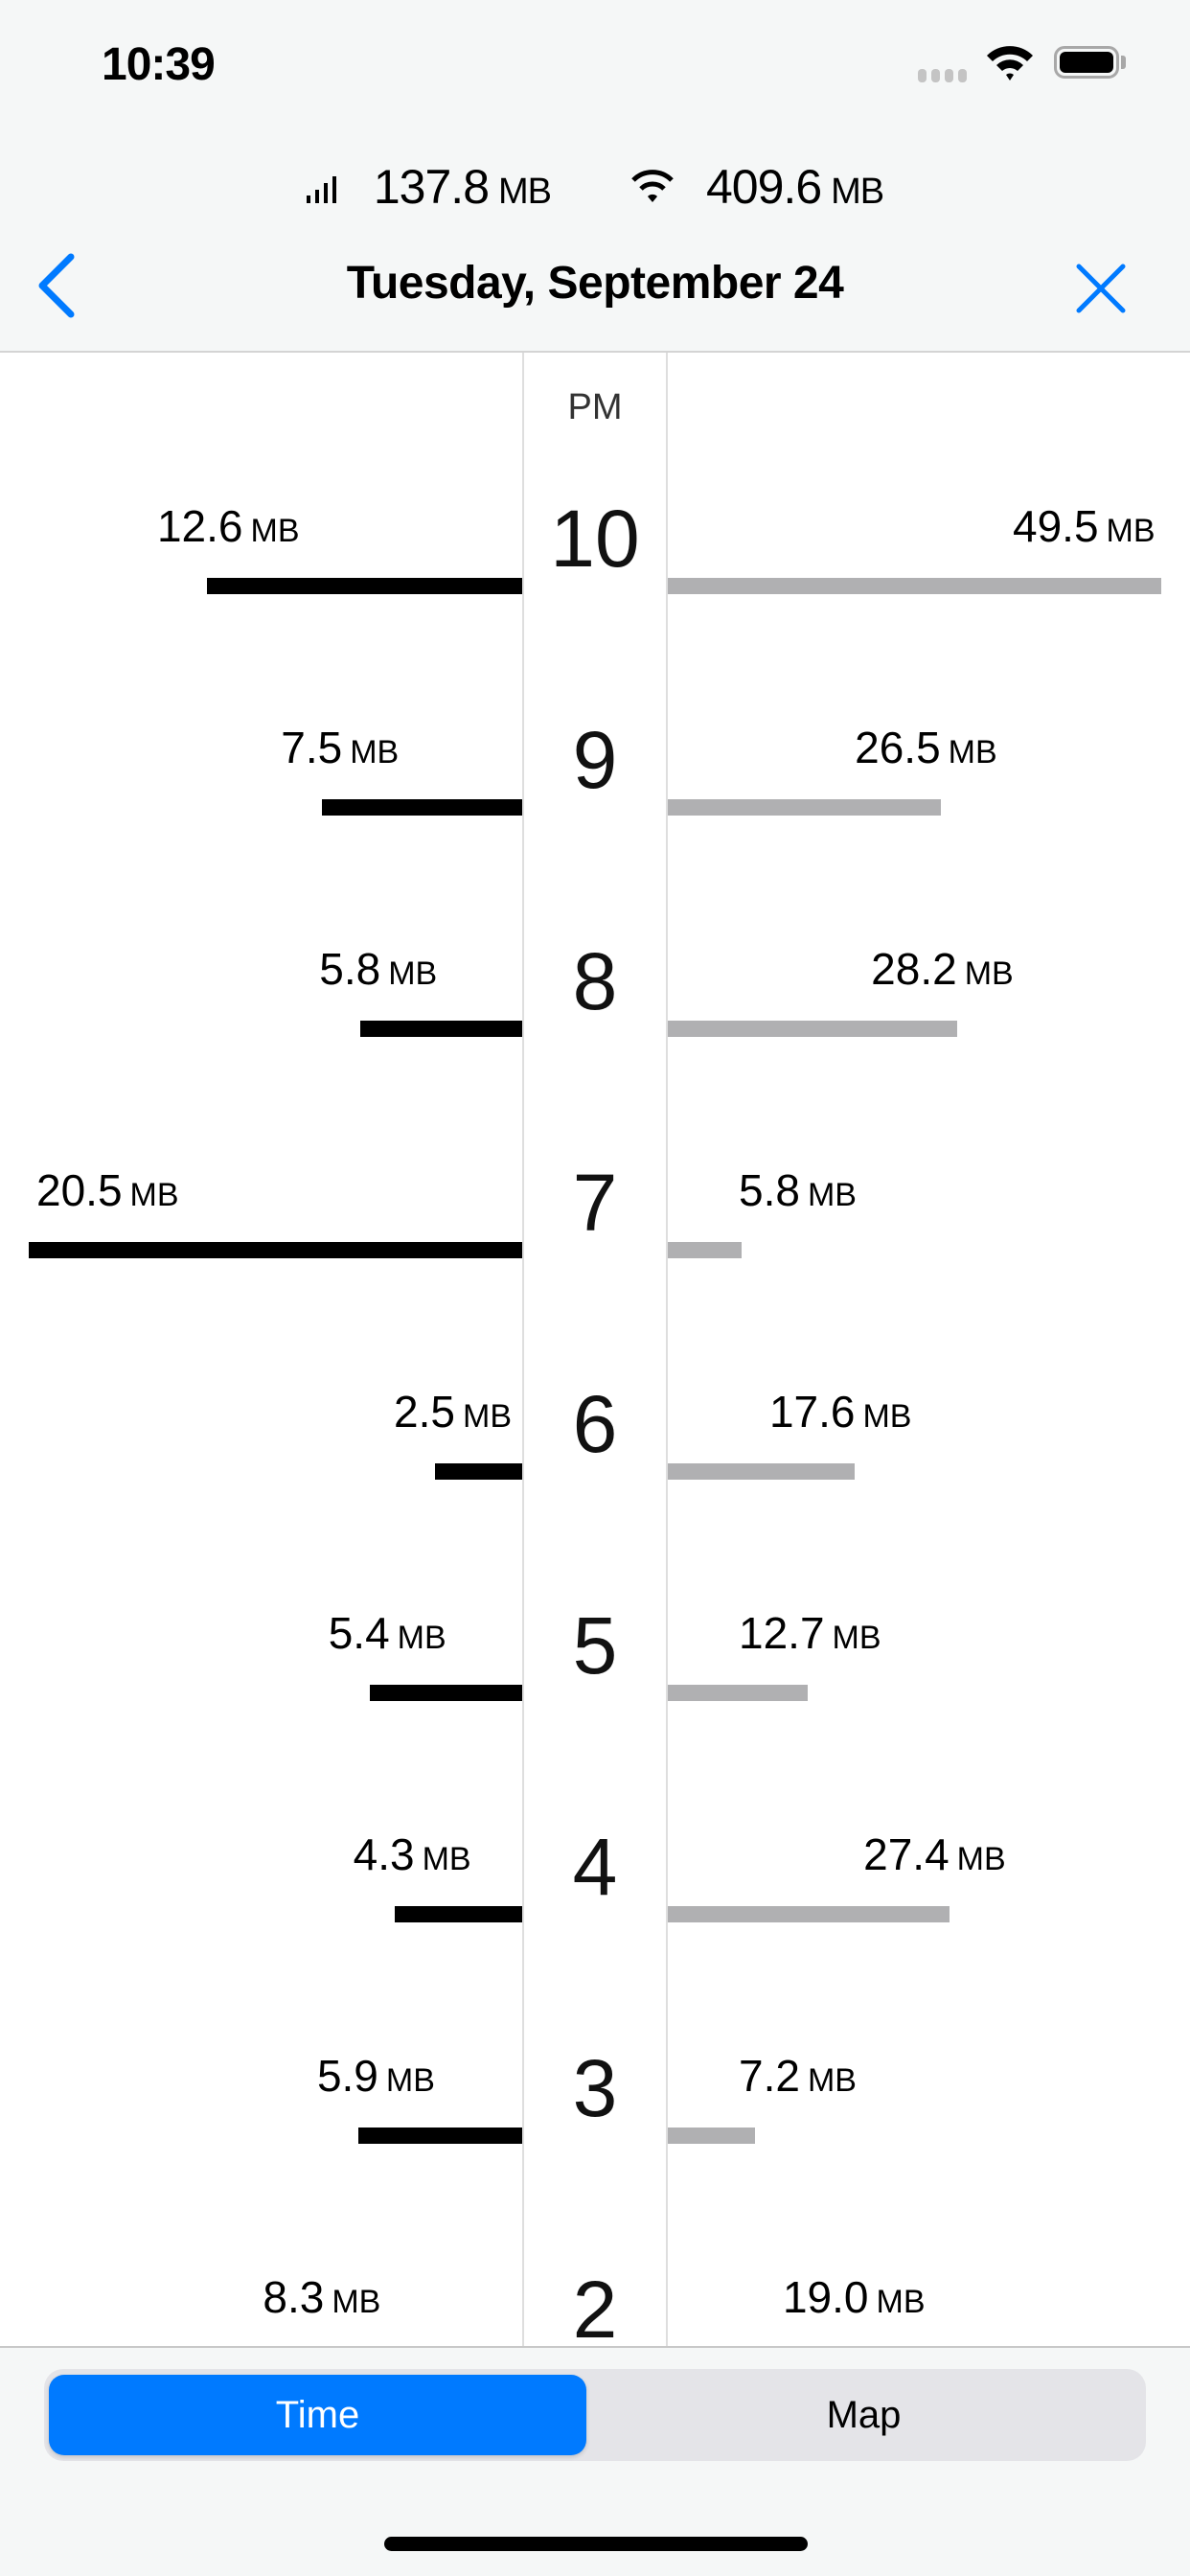  I want to click on cellular-usage-label: 20.5 MB, so click(107, 1190).